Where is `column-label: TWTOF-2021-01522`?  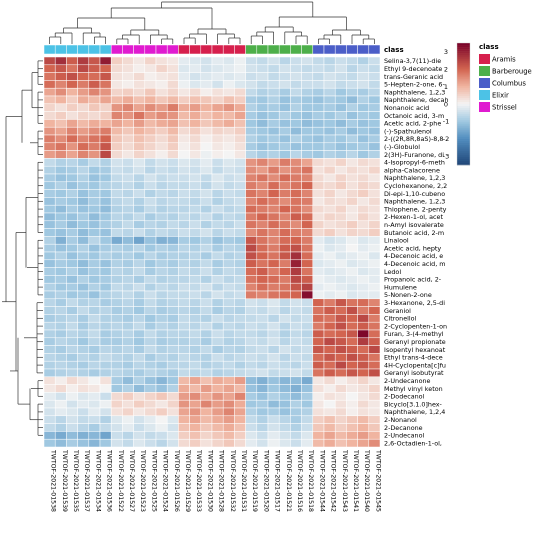
column-label: TWTOF-2021-01522 is located at coordinates (120, 480).